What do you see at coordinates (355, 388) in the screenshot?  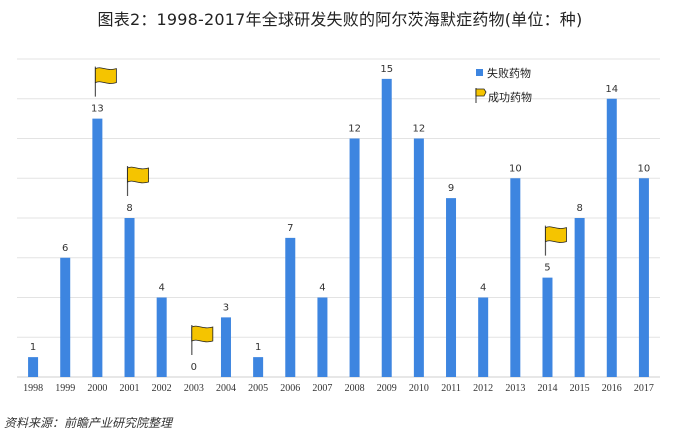 I see `x-tick-2008: 2008` at bounding box center [355, 388].